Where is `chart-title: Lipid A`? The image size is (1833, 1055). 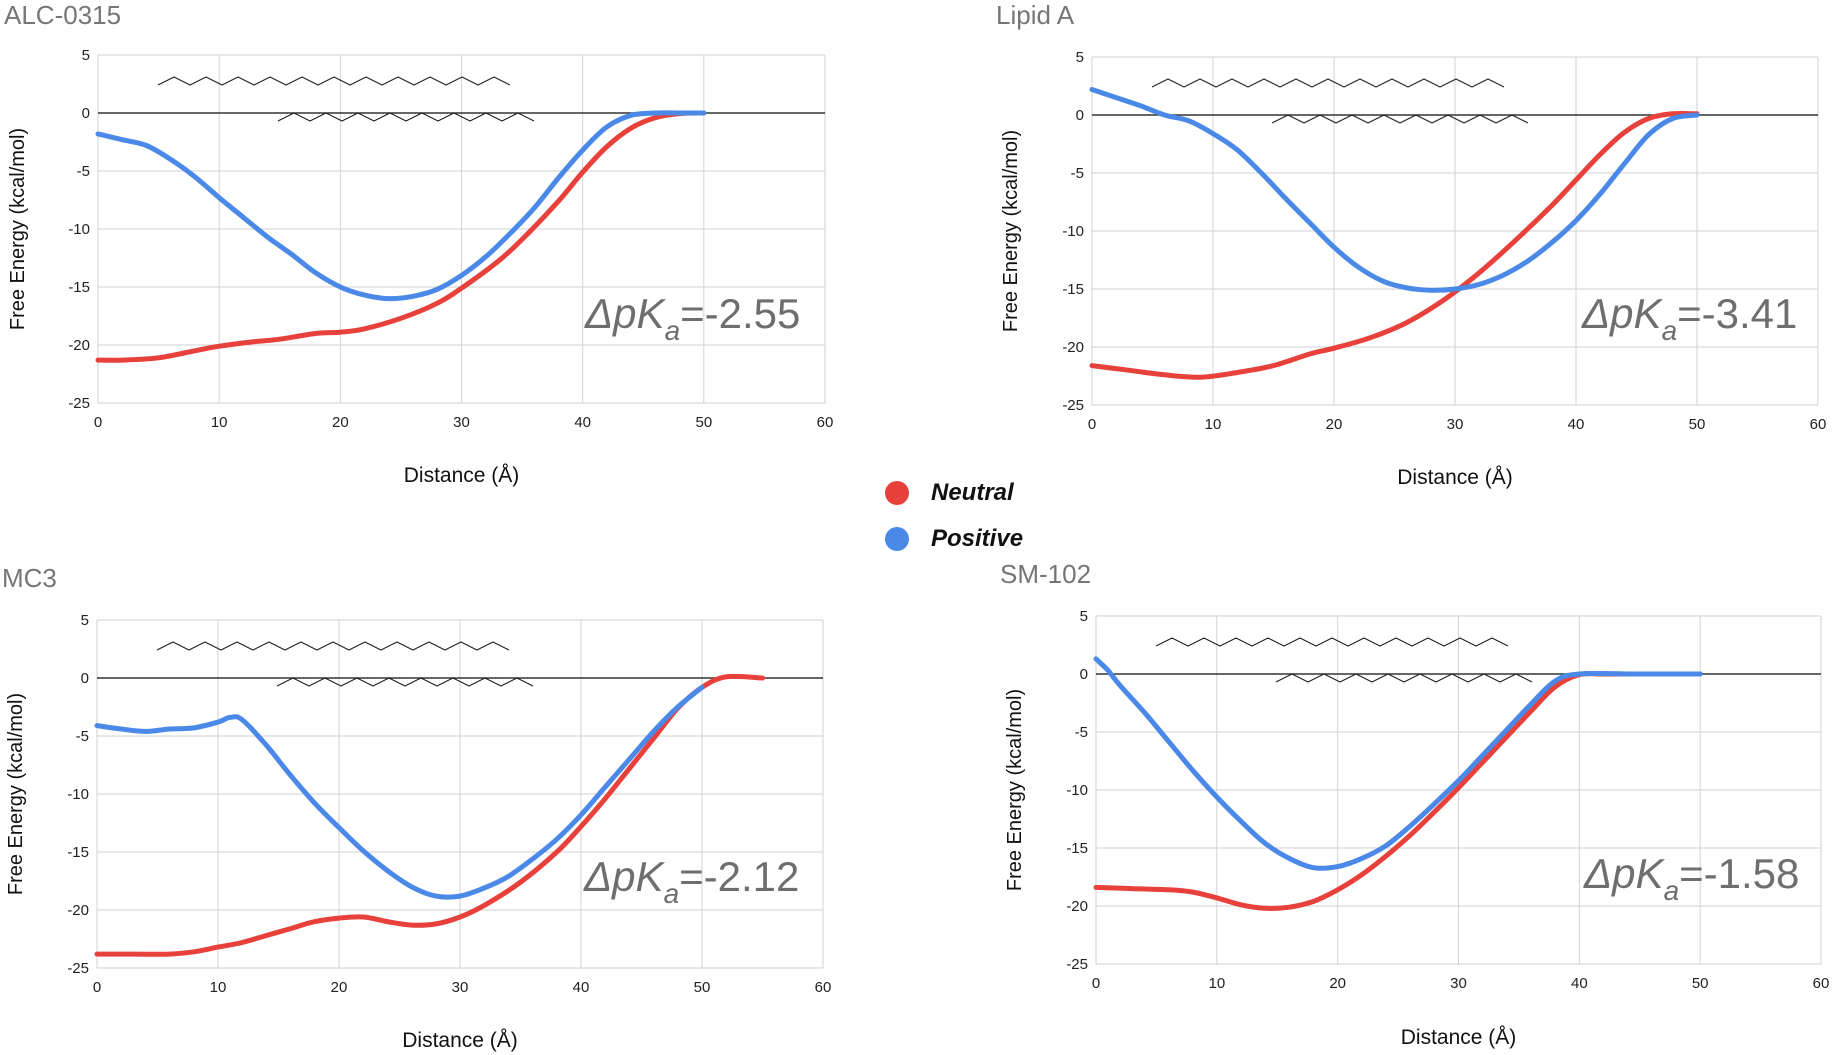 chart-title: Lipid A is located at coordinates (1035, 15).